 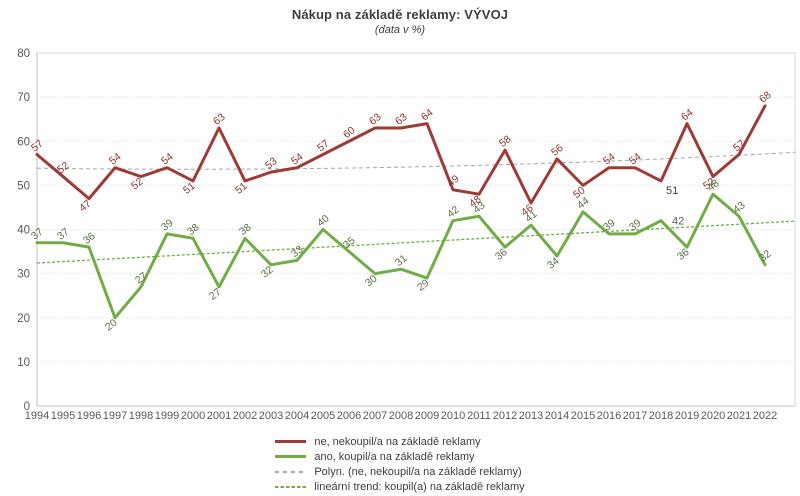 I want to click on legend-item-green-series: ano, koupil/a na základě reklamy, so click(x=375, y=456).